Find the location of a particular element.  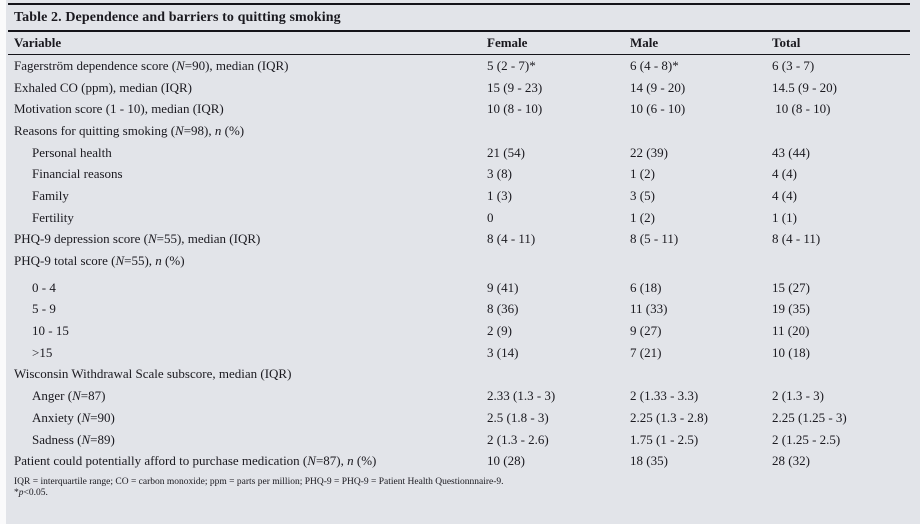

header-row: Variable Female Male Total is located at coordinates (459, 43).